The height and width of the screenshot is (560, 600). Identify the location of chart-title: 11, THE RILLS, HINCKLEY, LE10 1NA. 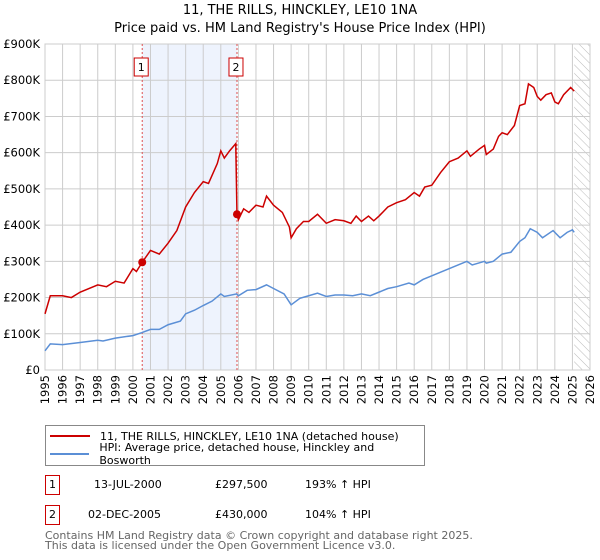
(300, 10).